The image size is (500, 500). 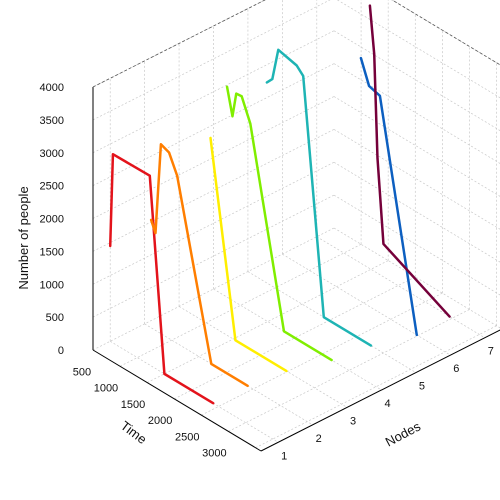 What do you see at coordinates (133, 405) in the screenshot?
I see `x-tick-label: 1500` at bounding box center [133, 405].